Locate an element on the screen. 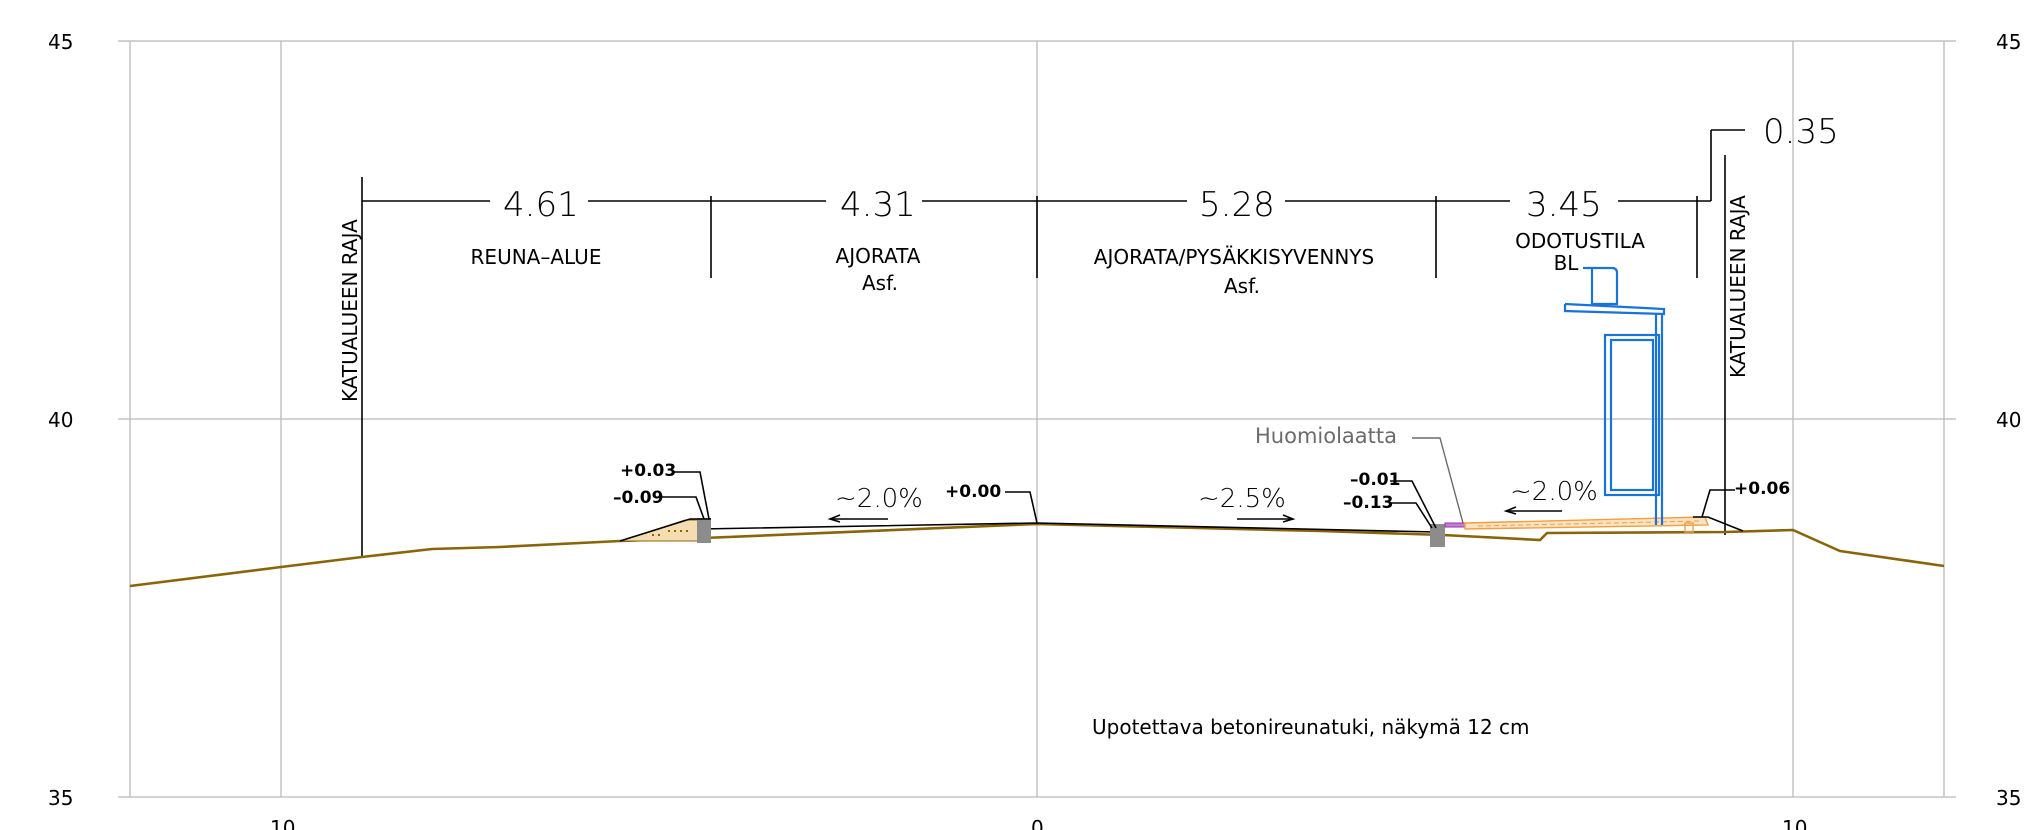 Image resolution: width=2044 pixels, height=830 pixels. x-label-10-left: 10 is located at coordinates (282, 823).